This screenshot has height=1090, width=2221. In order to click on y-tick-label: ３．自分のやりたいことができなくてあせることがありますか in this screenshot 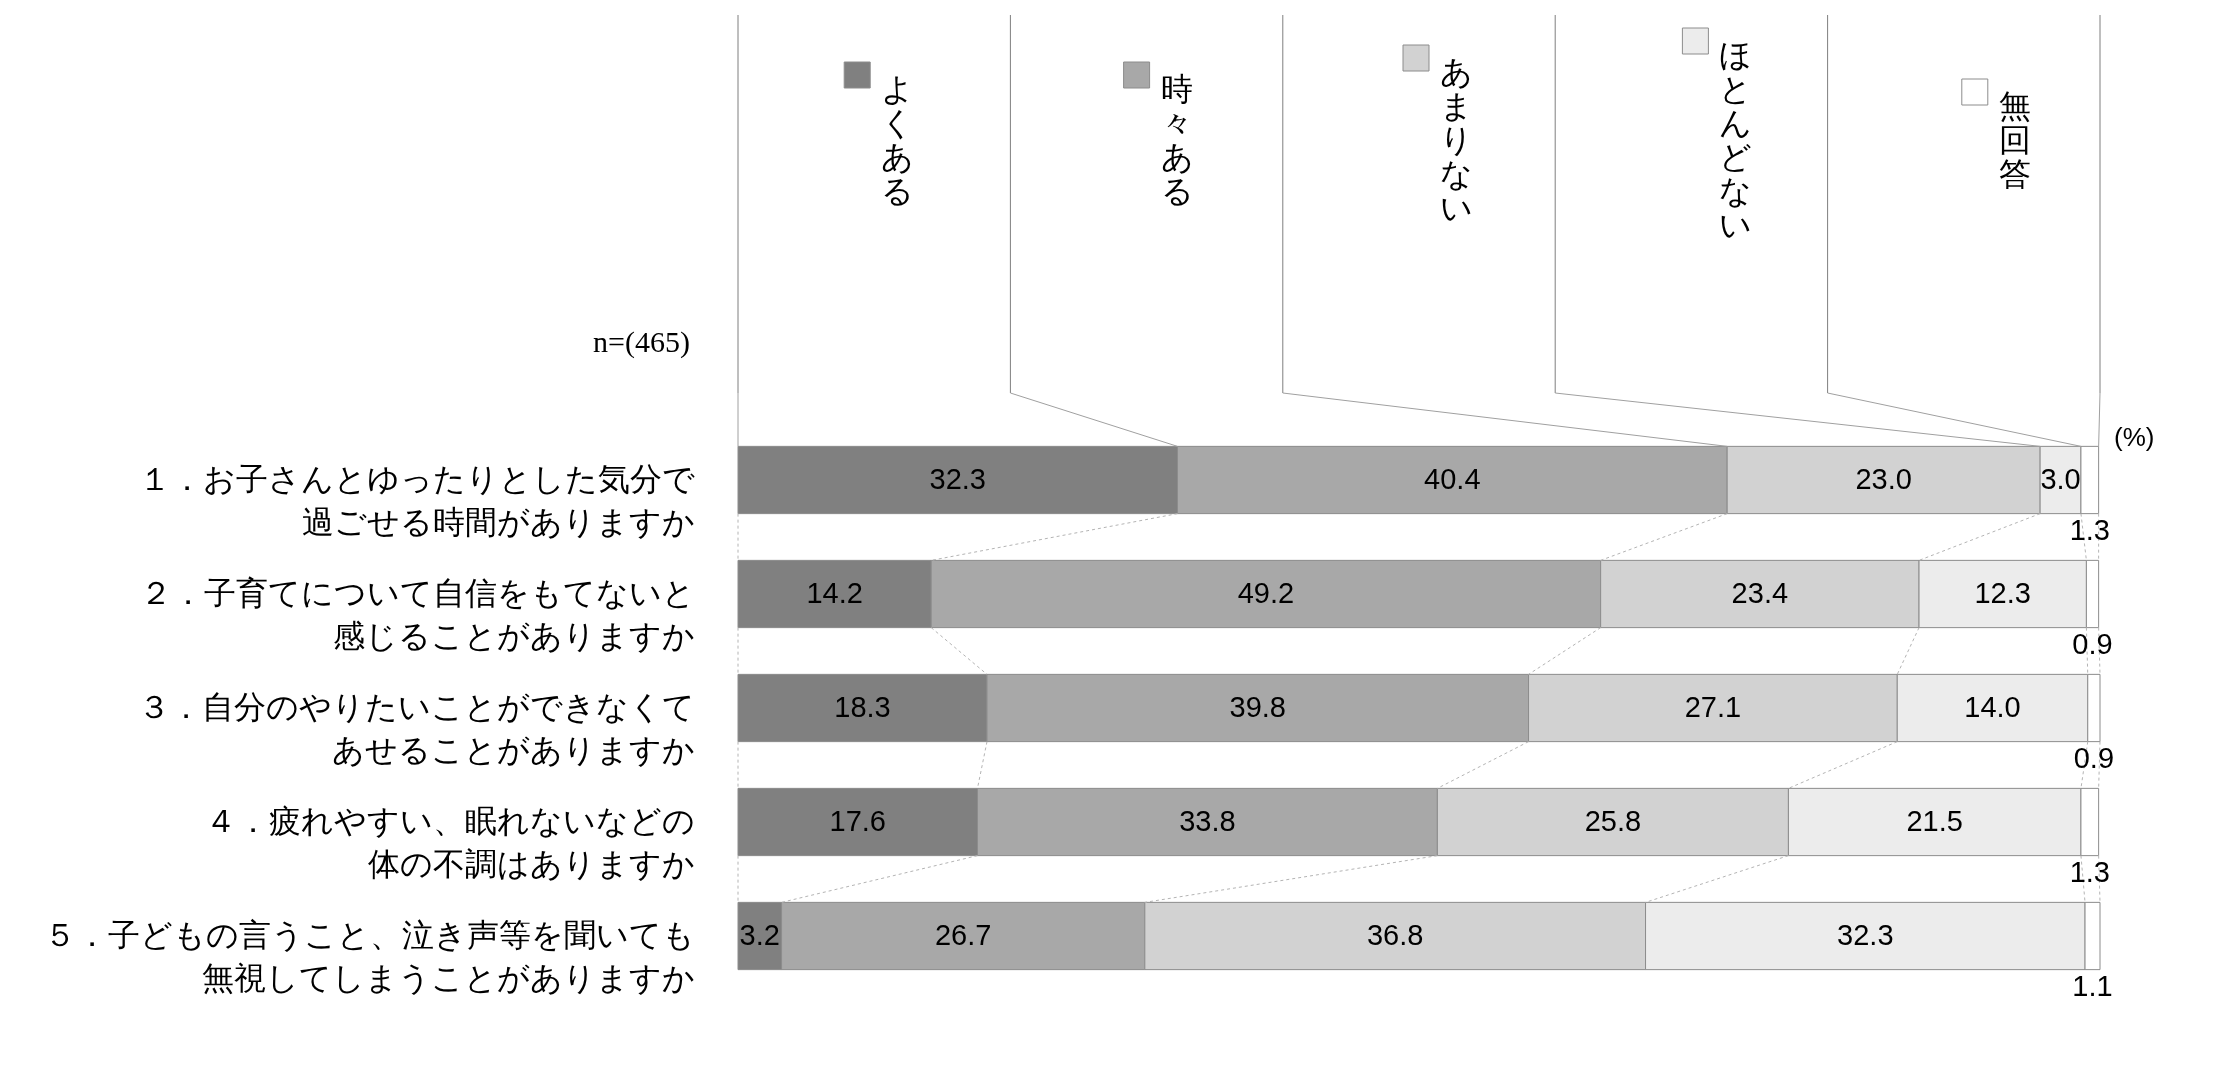, I will do `click(416, 728)`.